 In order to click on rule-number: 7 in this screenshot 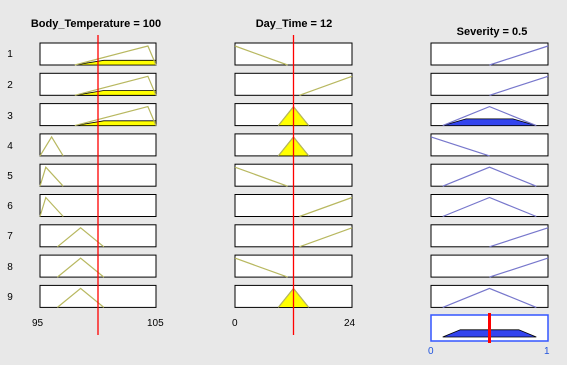, I will do `click(10, 236)`.